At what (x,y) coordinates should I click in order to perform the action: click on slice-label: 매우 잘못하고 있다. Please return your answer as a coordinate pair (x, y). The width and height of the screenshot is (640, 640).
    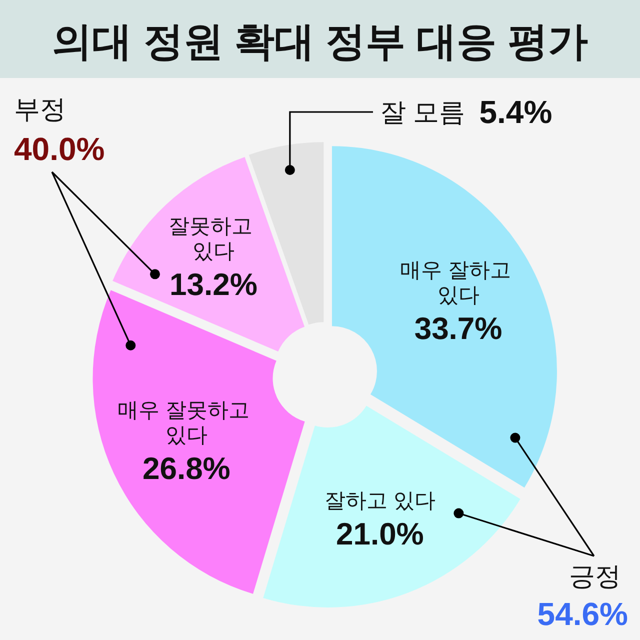
    Looking at the image, I should click on (187, 422).